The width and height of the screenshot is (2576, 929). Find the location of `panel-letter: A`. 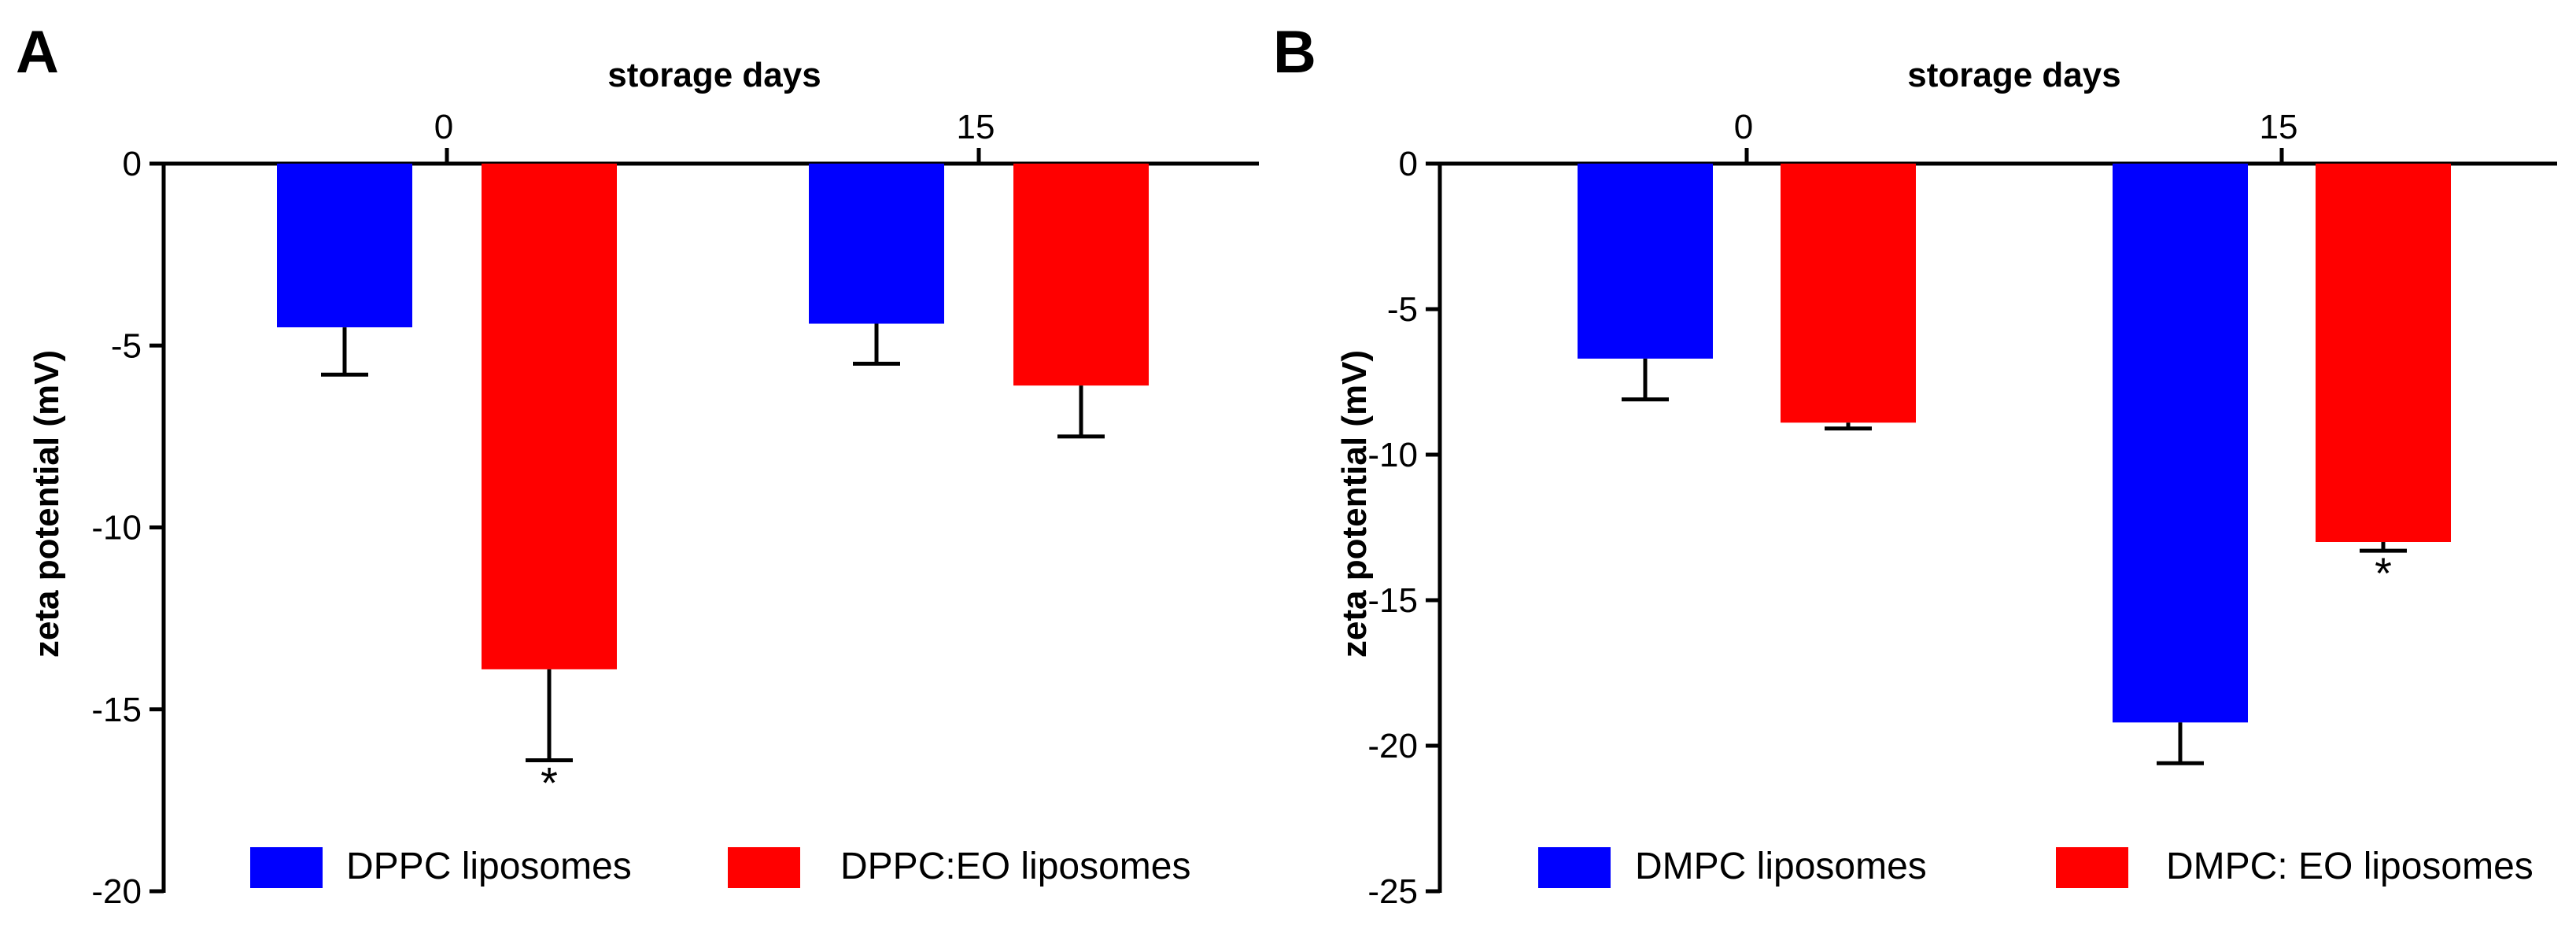

panel-letter: A is located at coordinates (37, 52).